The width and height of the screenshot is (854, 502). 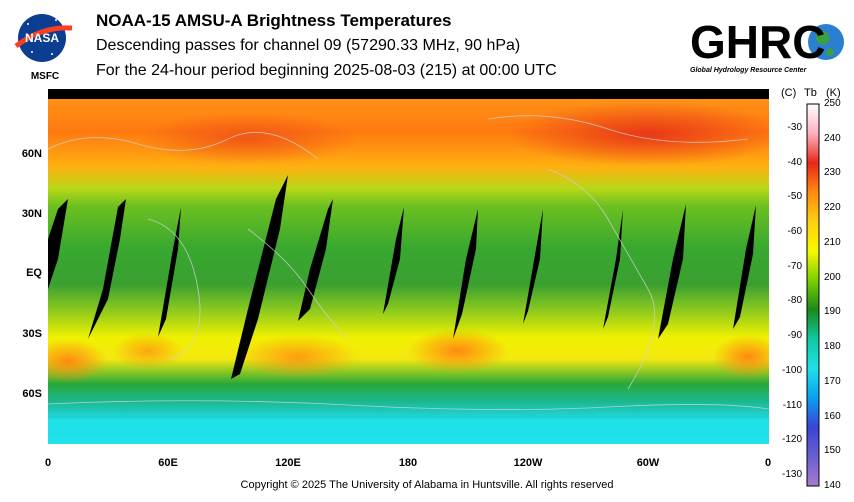 What do you see at coordinates (528, 463) in the screenshot?
I see `lon-label: 120W` at bounding box center [528, 463].